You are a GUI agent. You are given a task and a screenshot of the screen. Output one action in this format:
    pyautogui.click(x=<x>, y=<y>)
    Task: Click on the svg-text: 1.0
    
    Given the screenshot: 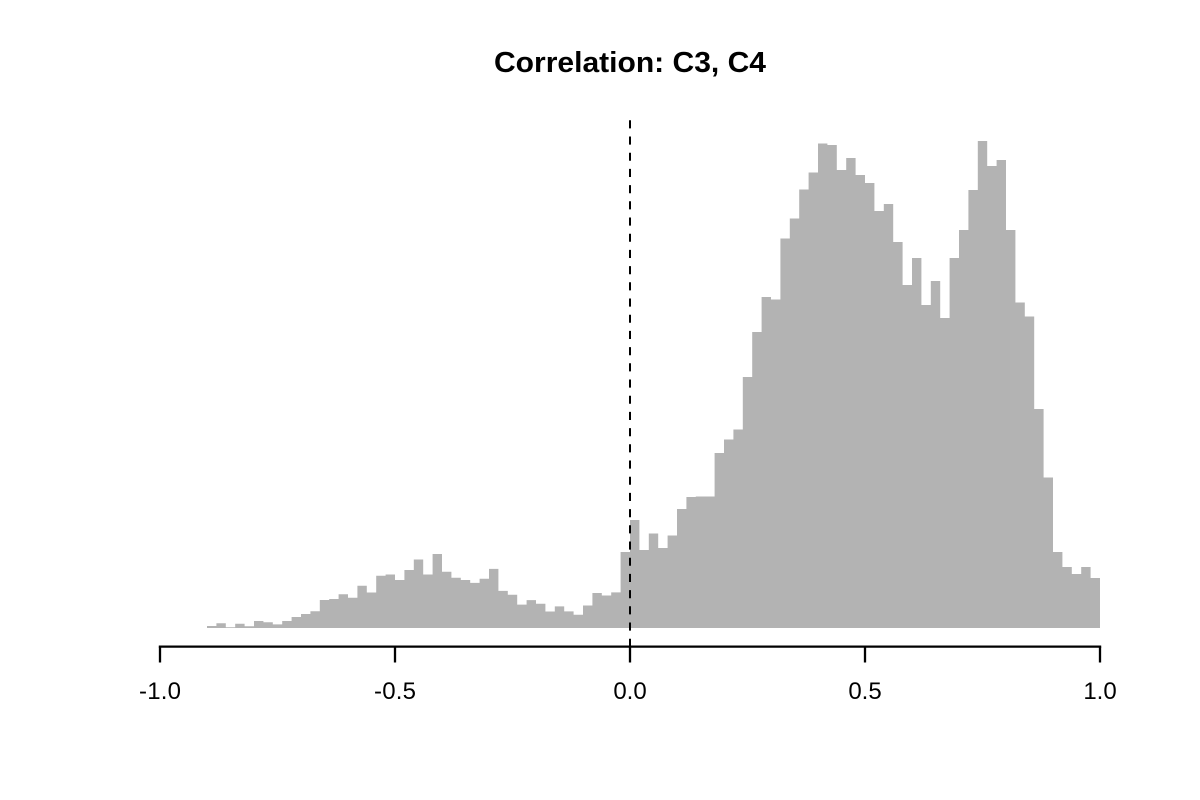 What is the action you would take?
    pyautogui.click(x=1099, y=691)
    